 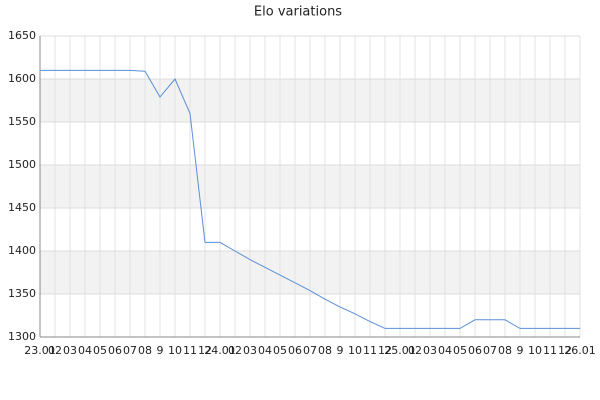 What do you see at coordinates (22, 121) in the screenshot?
I see `y-tick-label: 1550` at bounding box center [22, 121].